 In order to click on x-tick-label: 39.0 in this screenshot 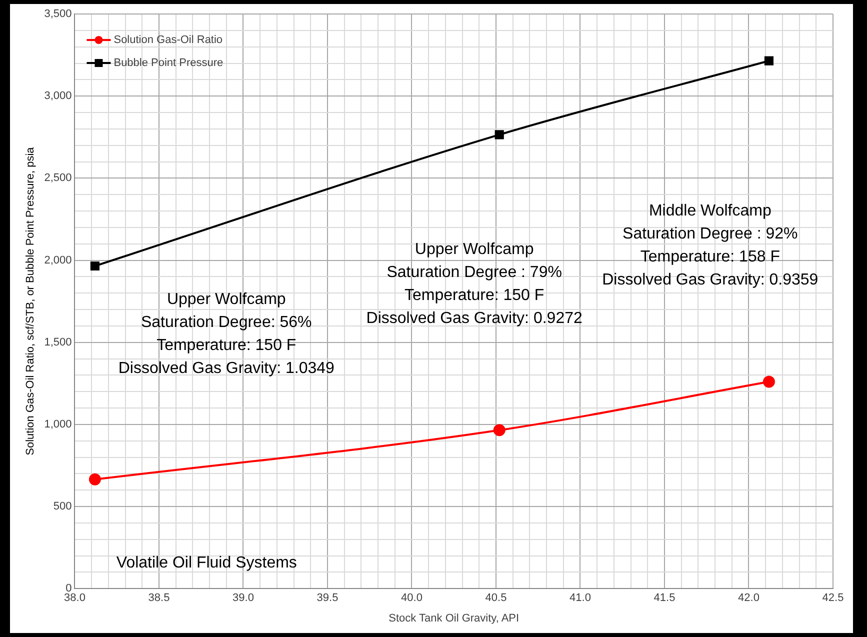, I will do `click(243, 598)`.